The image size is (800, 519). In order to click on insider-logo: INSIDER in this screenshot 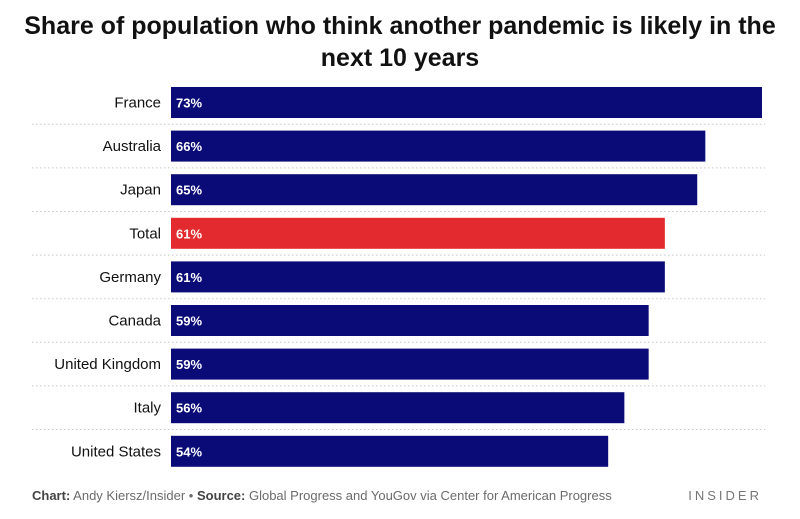, I will do `click(725, 495)`.